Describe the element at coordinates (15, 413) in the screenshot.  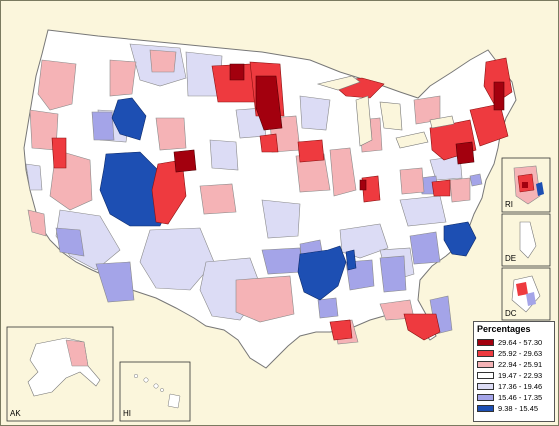
I see `ak-label: AK` at that location.